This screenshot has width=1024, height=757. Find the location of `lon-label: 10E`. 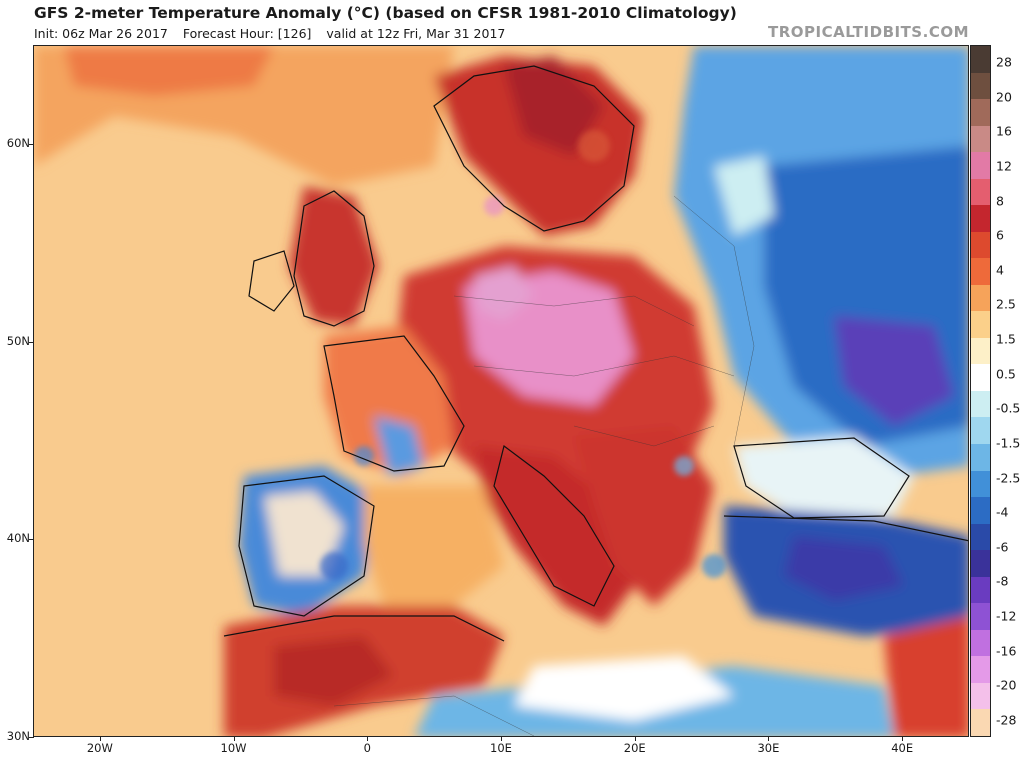

lon-label: 10E is located at coordinates (501, 748).